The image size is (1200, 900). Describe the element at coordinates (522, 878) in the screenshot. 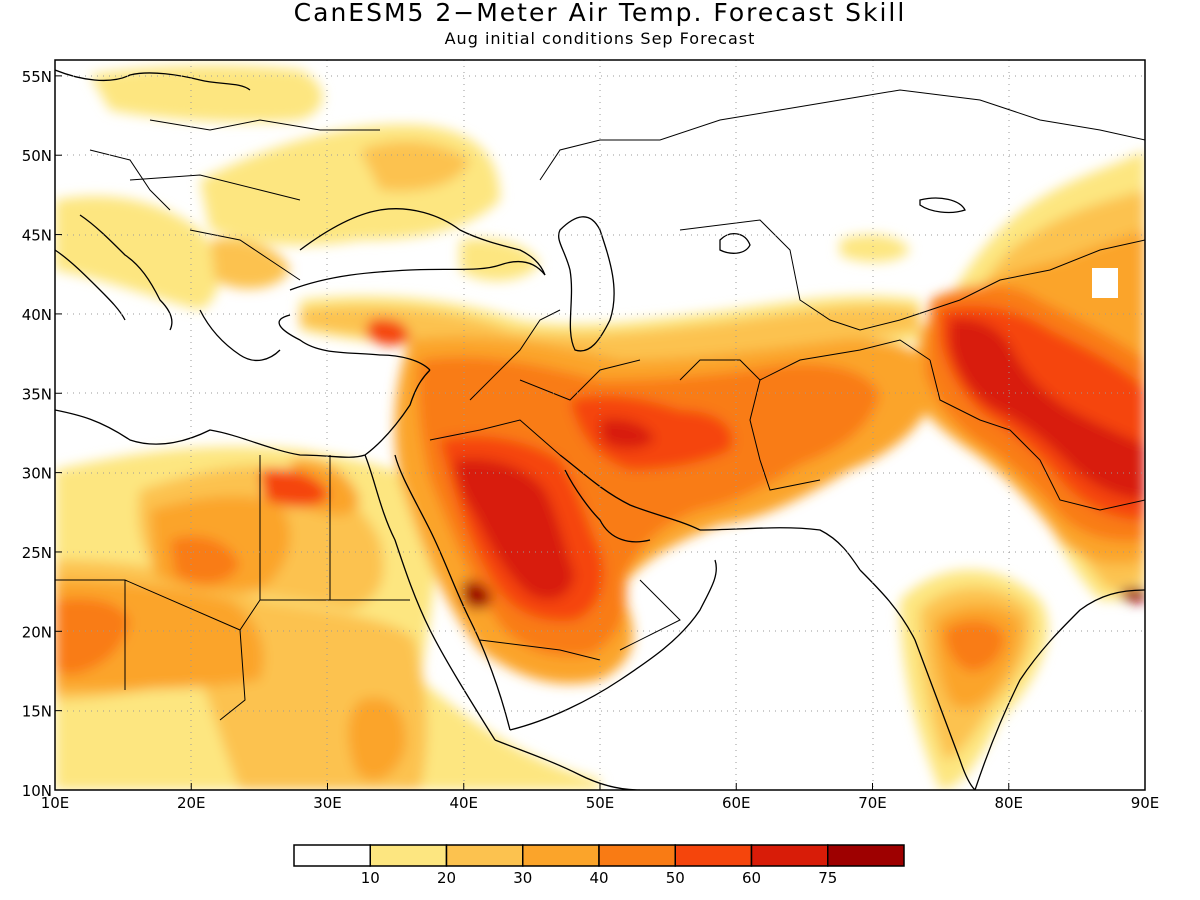

I see `legend-label: 30` at that location.